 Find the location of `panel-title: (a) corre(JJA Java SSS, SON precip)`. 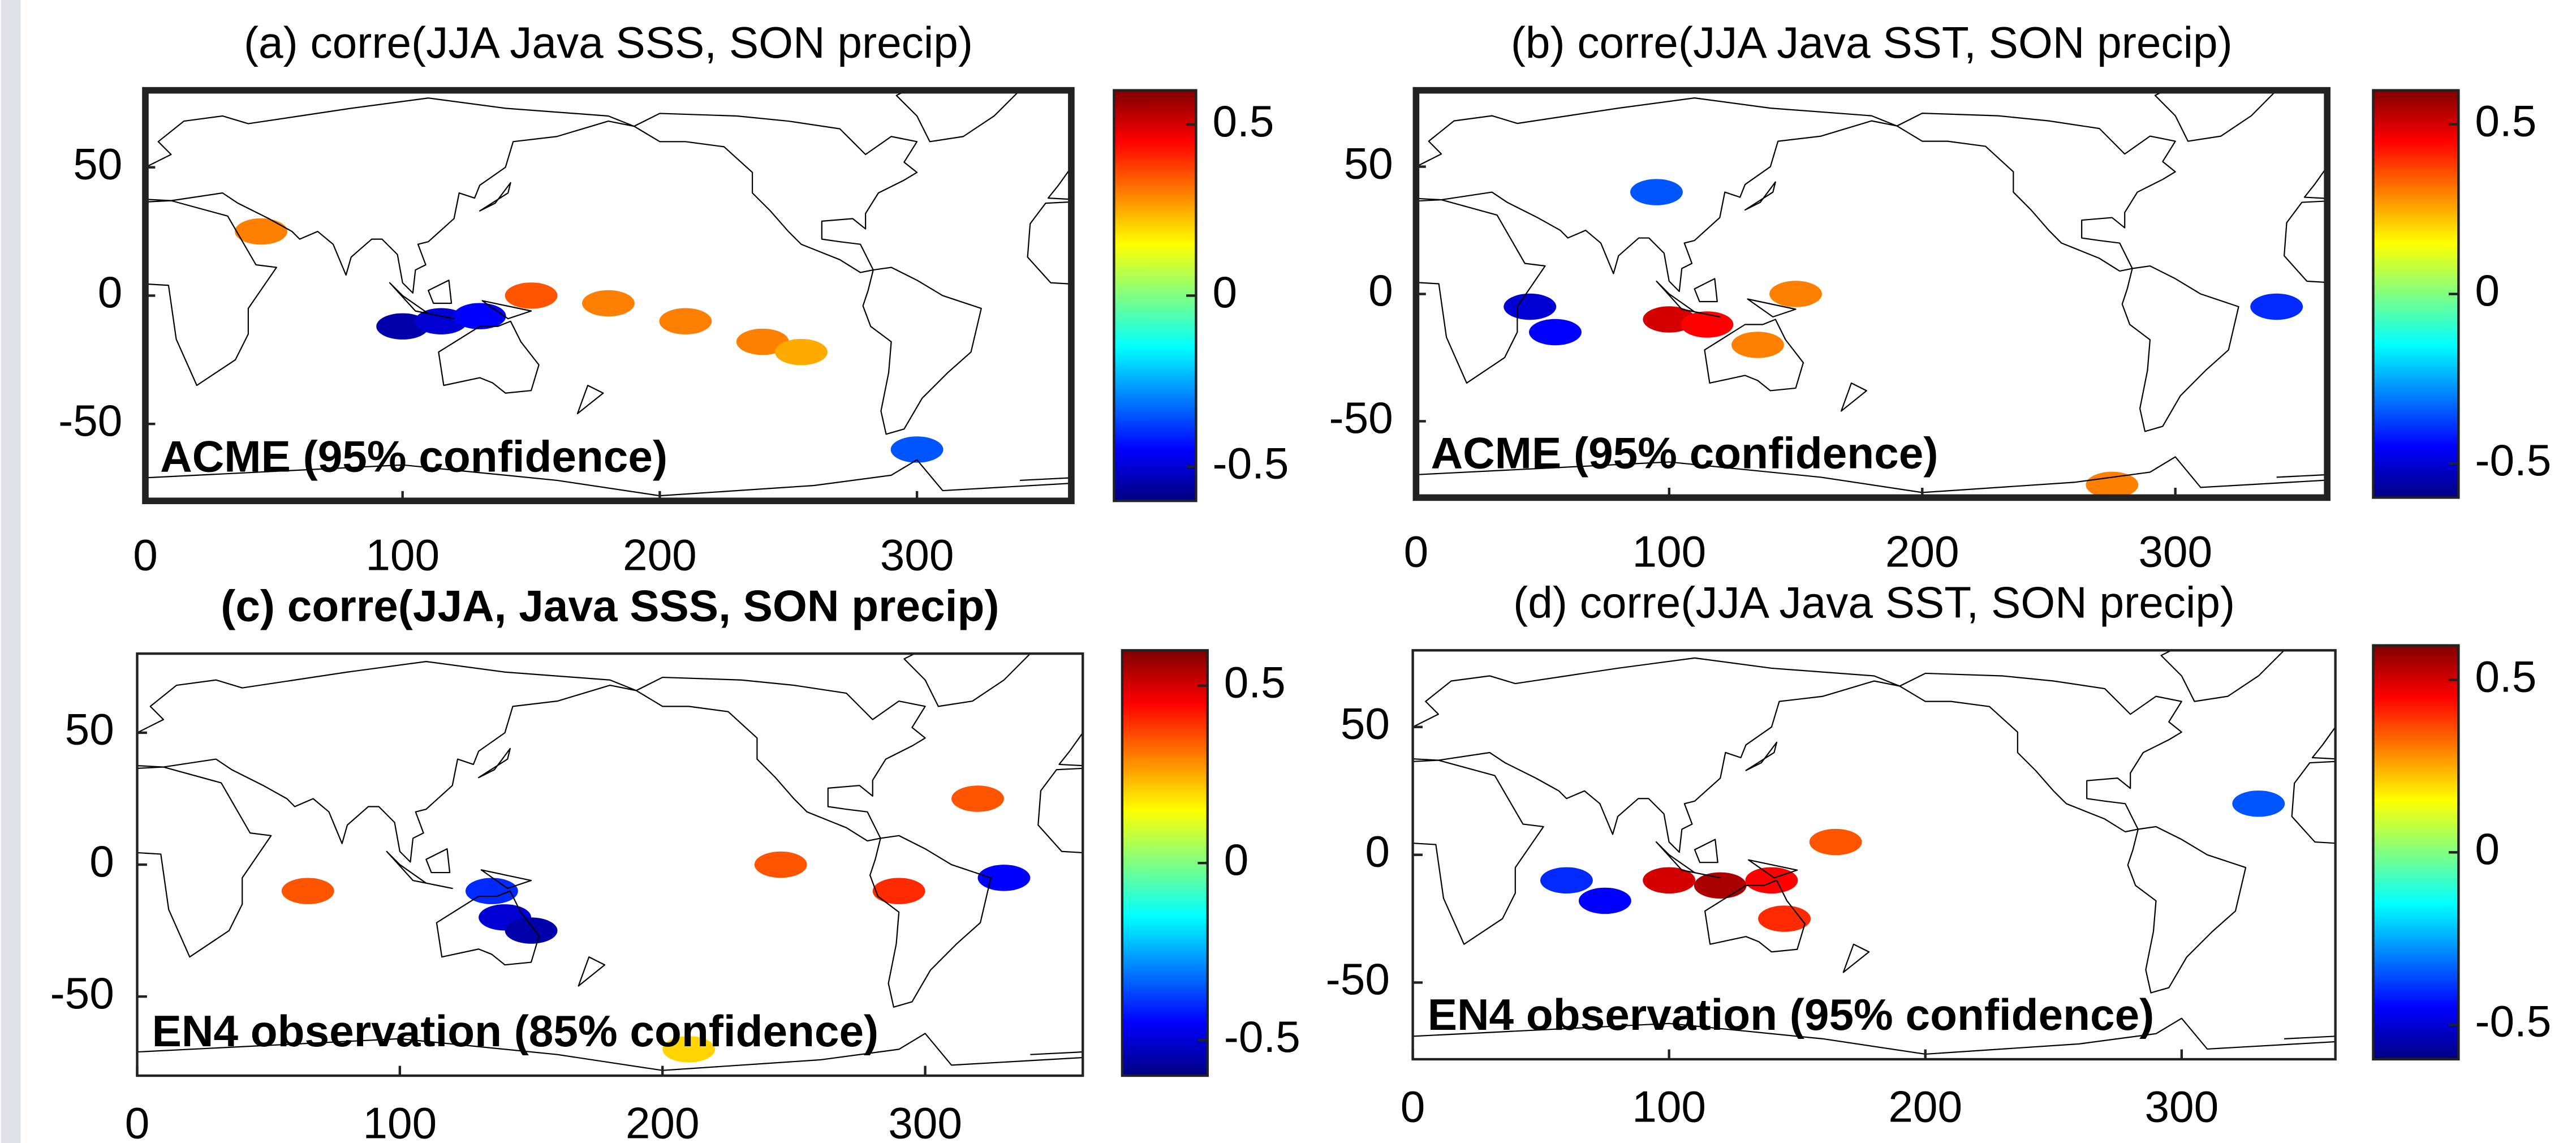

panel-title: (a) corre(JJA Java SSS, SON precip) is located at coordinates (608, 42).